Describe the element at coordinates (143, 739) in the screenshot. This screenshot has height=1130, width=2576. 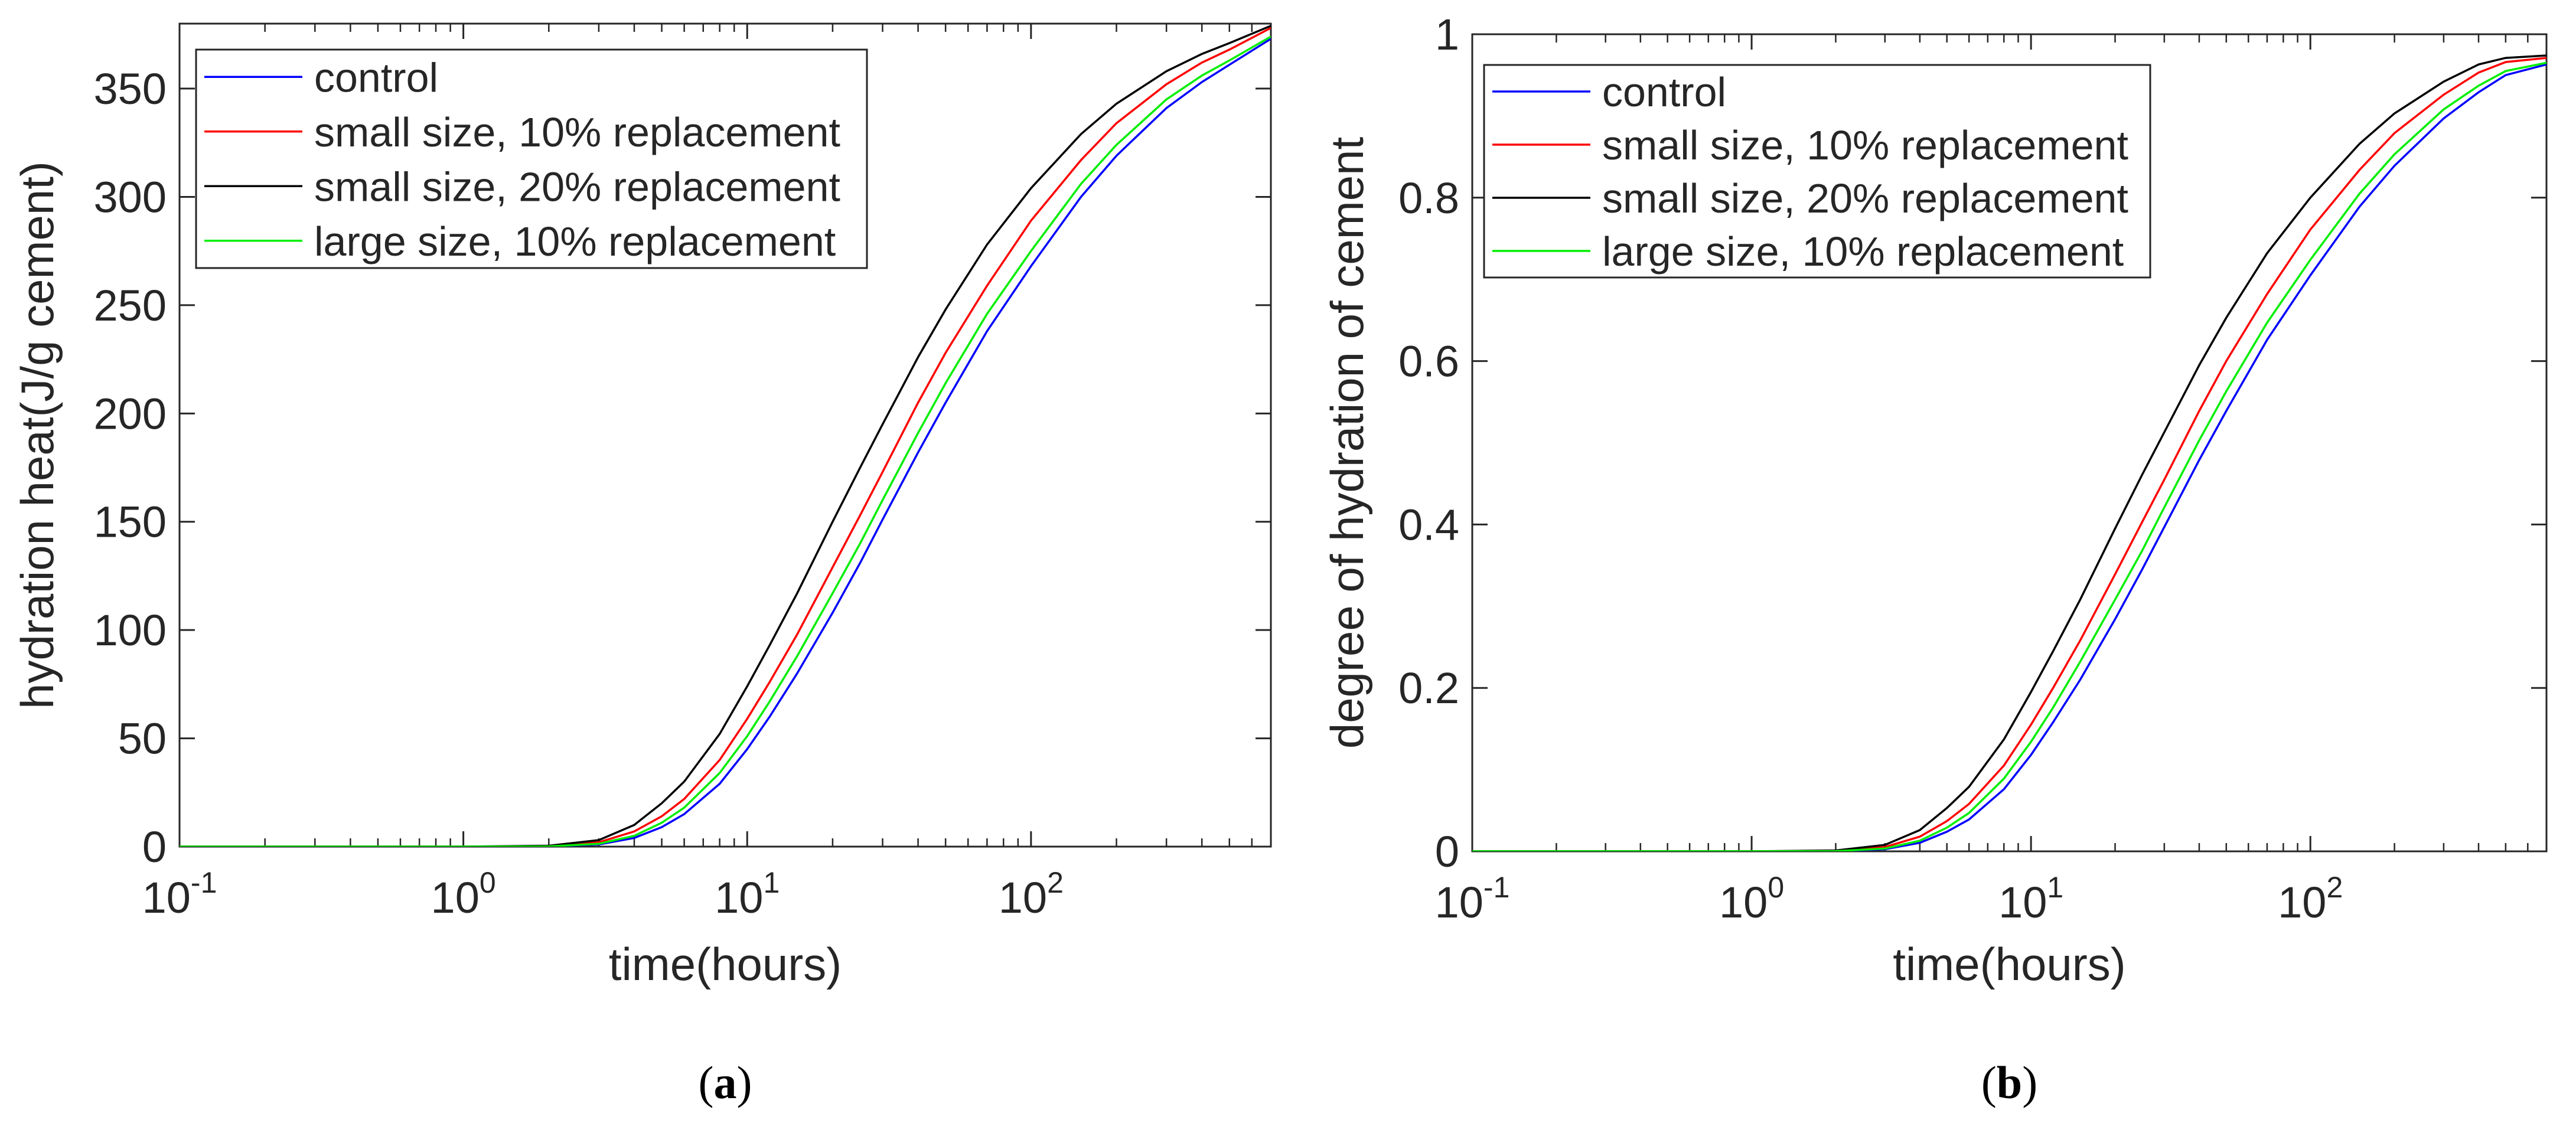
I see `y-tick-label: 50` at that location.